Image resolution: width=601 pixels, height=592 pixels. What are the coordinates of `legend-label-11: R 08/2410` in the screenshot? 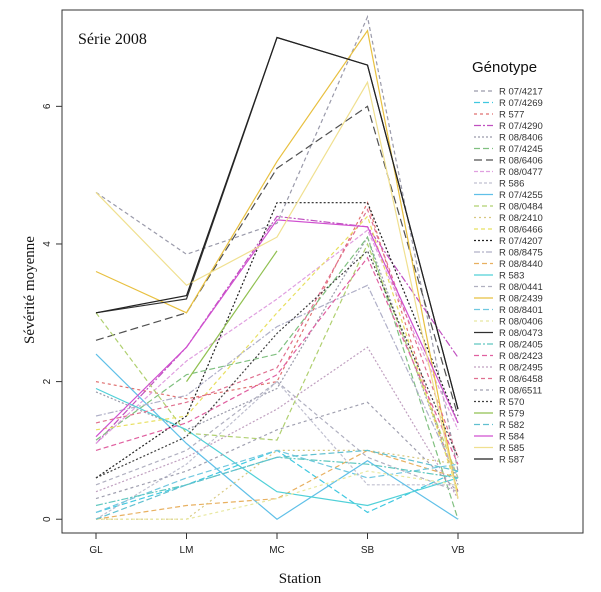 It's located at (521, 218).